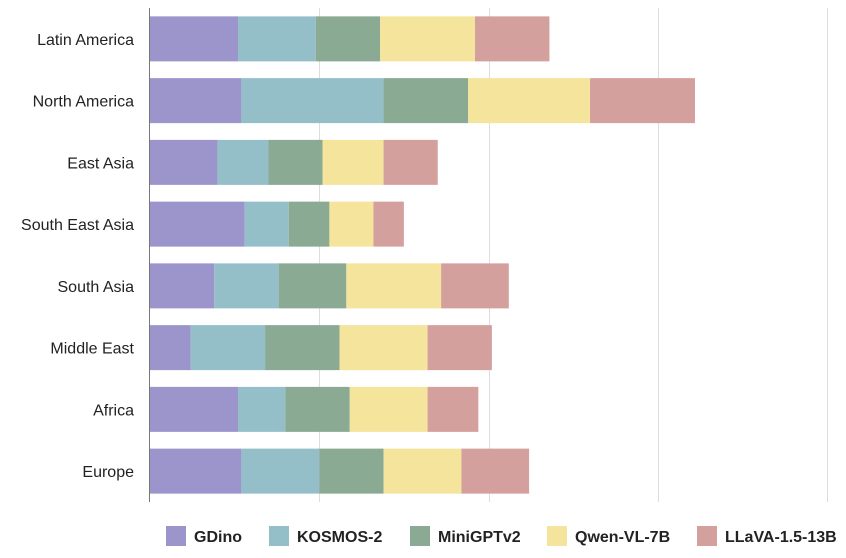 The height and width of the screenshot is (558, 846). Describe the element at coordinates (427, 39) in the screenshot. I see `bar-segment-qwen-vl-7b-latin-america` at that location.